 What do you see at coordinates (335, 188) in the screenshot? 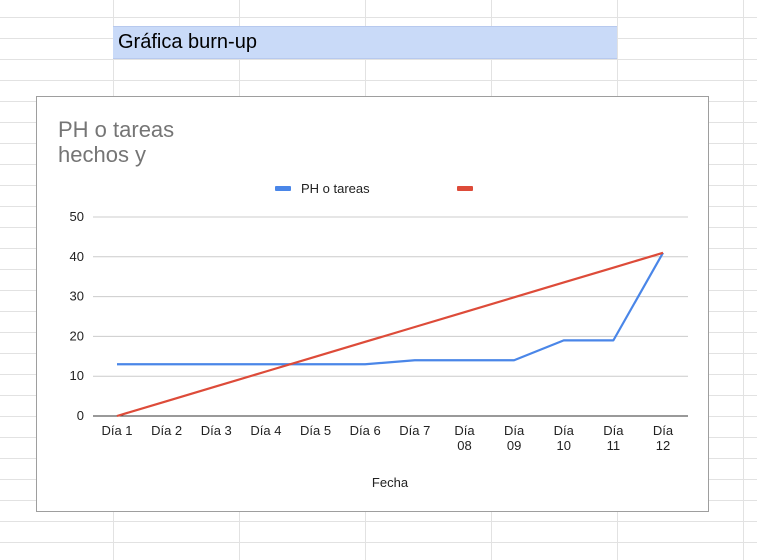
I see `legend-label-1: PH o tareas` at bounding box center [335, 188].